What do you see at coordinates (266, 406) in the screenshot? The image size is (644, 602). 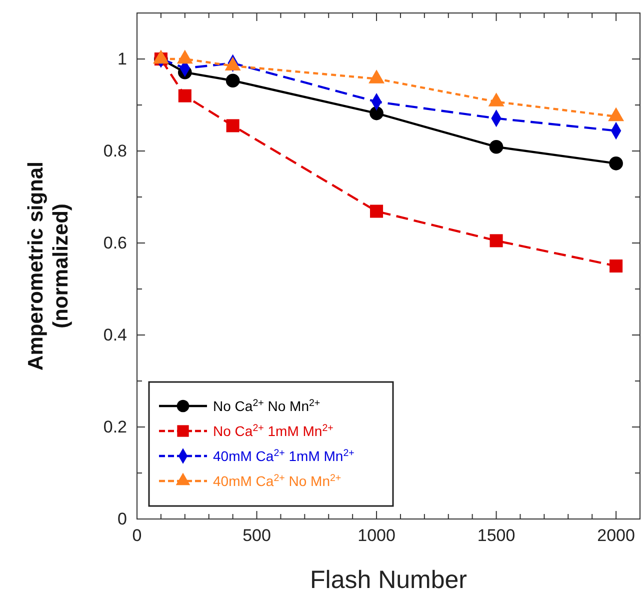 I see `legend-label: No Ca$^{2+}$ No Mn$^{2+}$` at bounding box center [266, 406].